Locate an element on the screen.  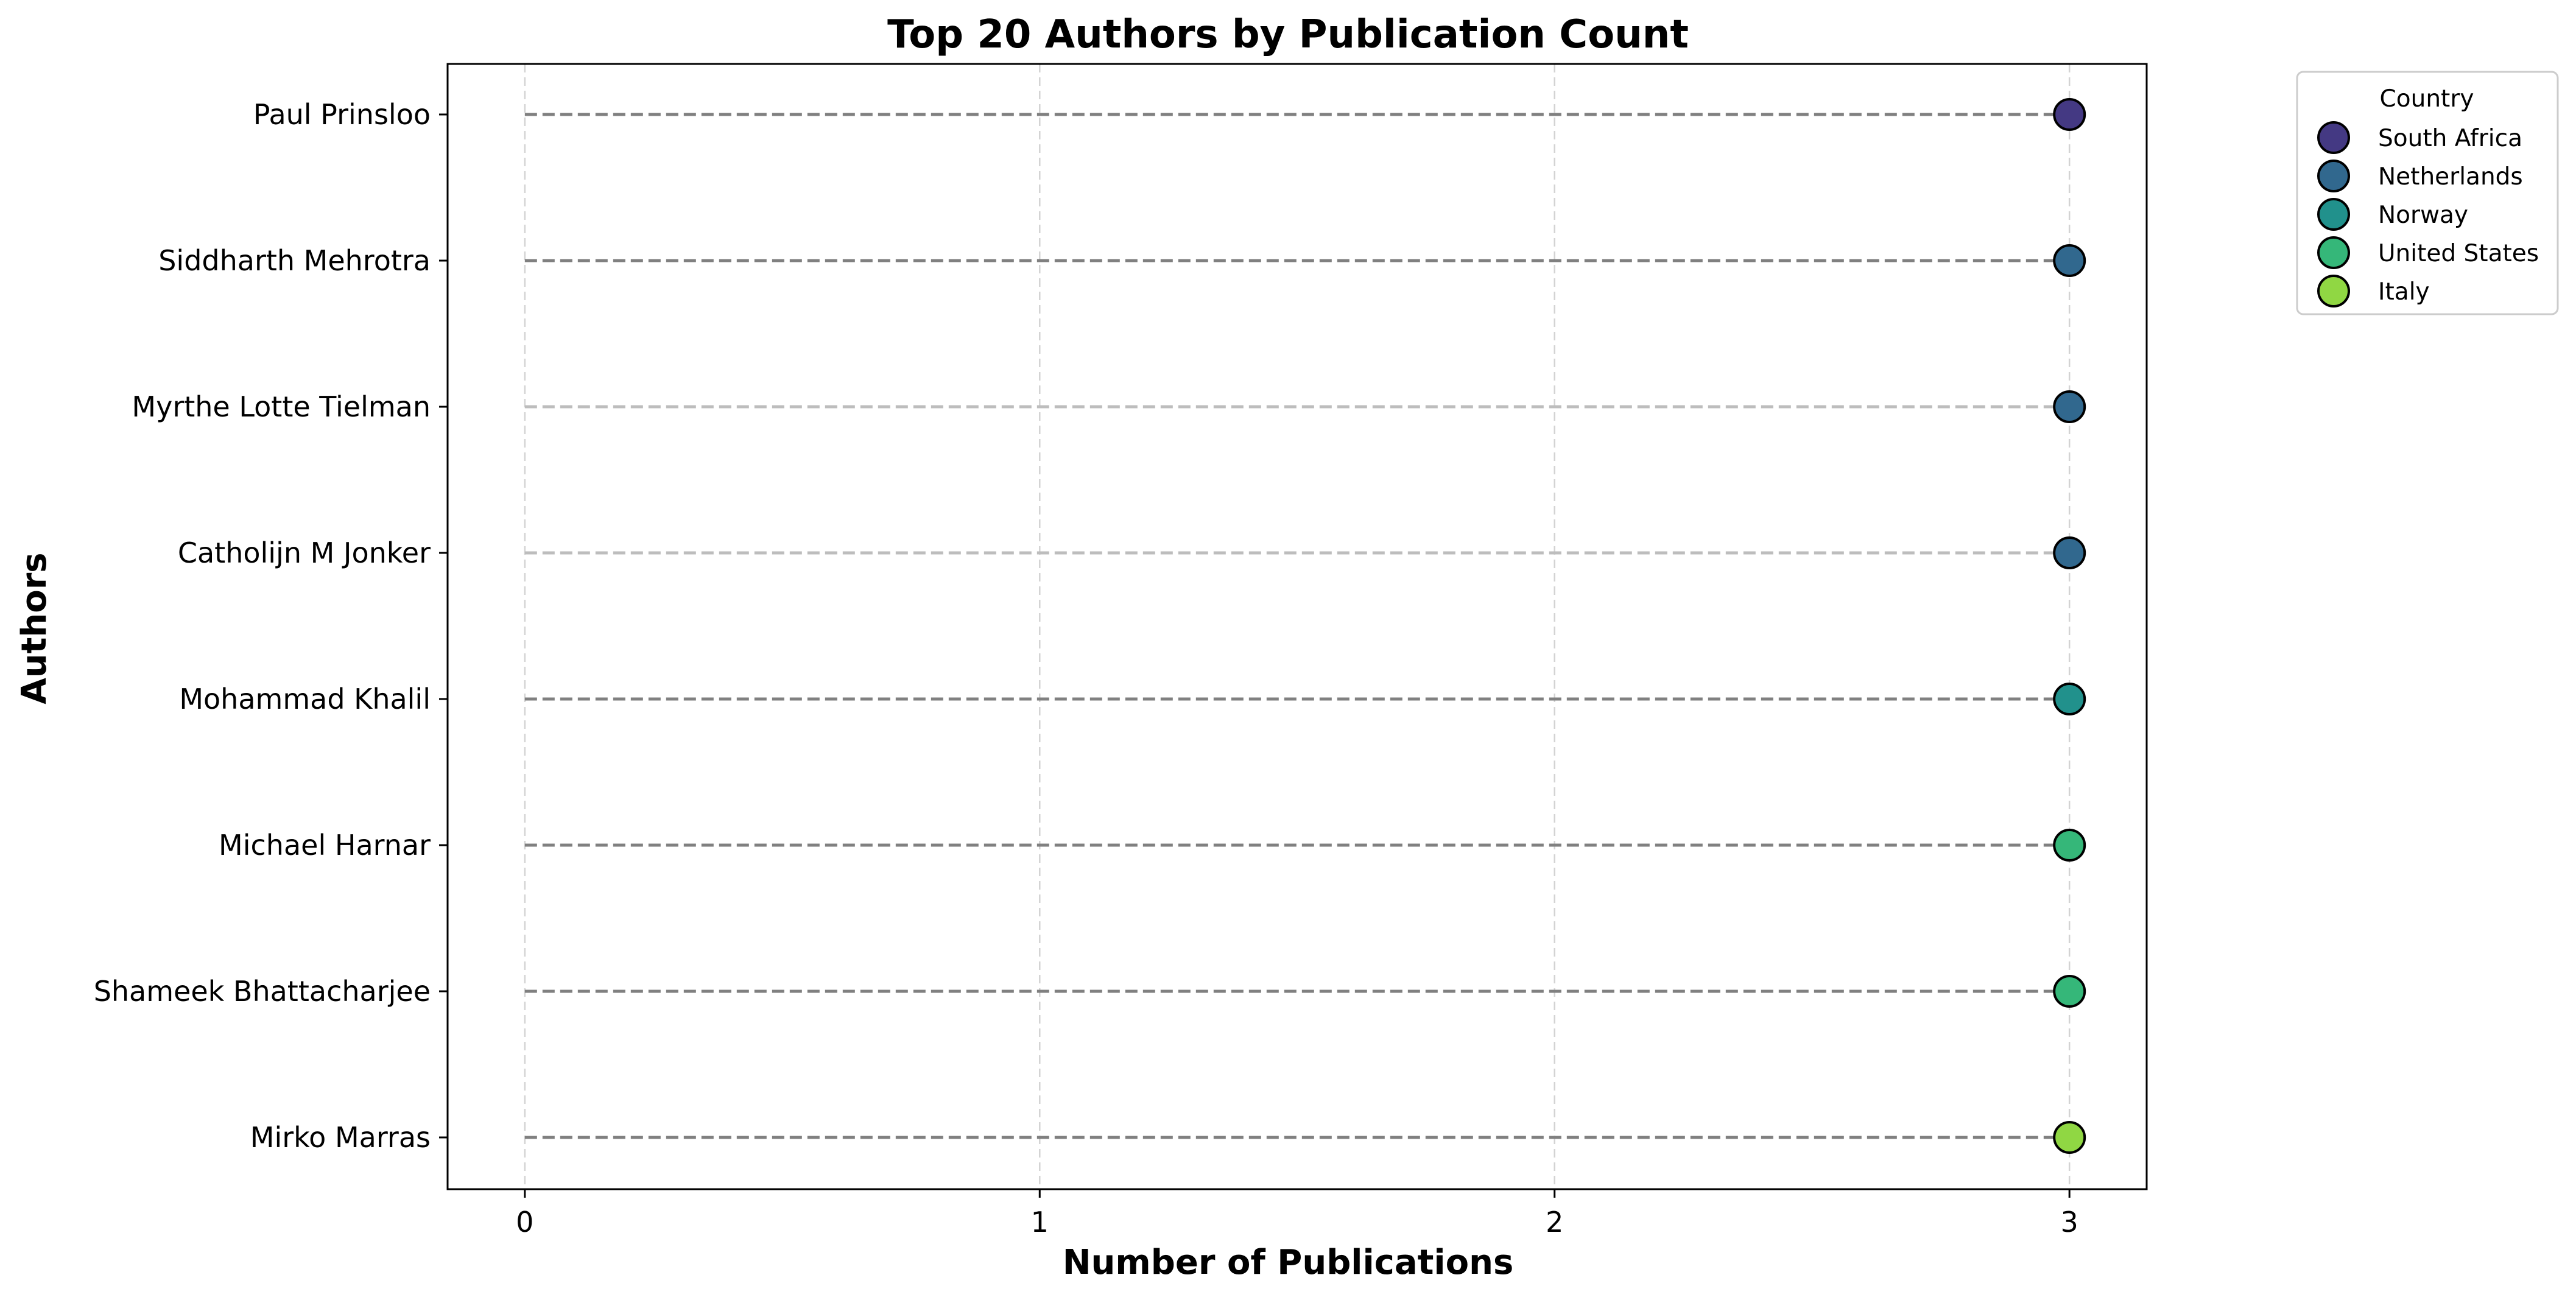
y-tick-label: Mohammad Khalil is located at coordinates (305, 699).